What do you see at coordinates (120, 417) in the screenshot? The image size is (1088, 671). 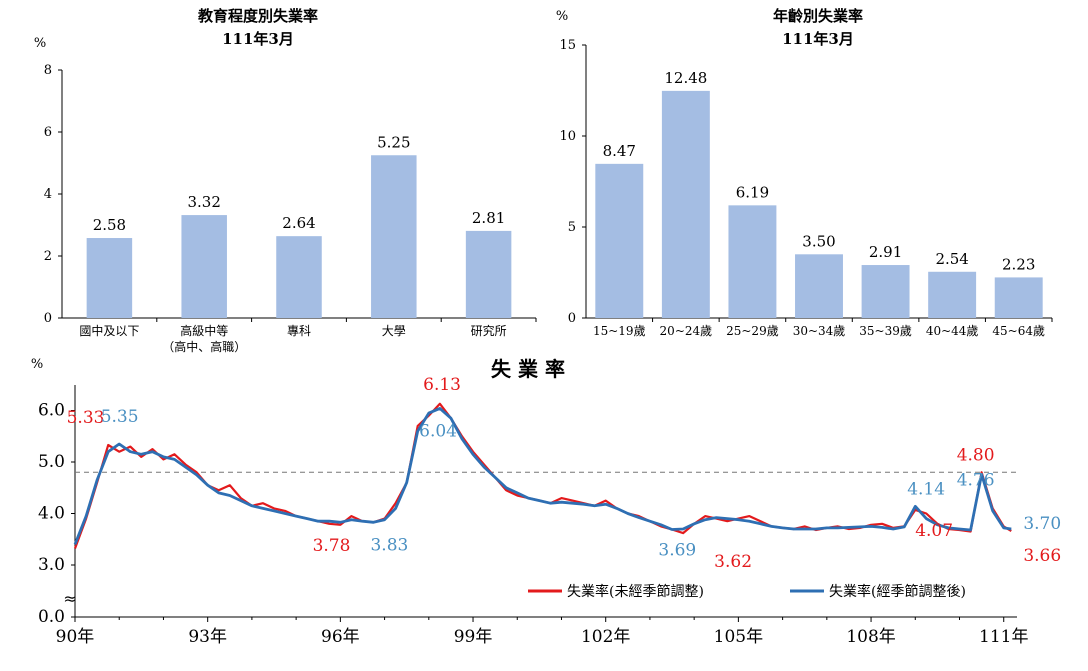 I see `data-label: 5.35` at bounding box center [120, 417].